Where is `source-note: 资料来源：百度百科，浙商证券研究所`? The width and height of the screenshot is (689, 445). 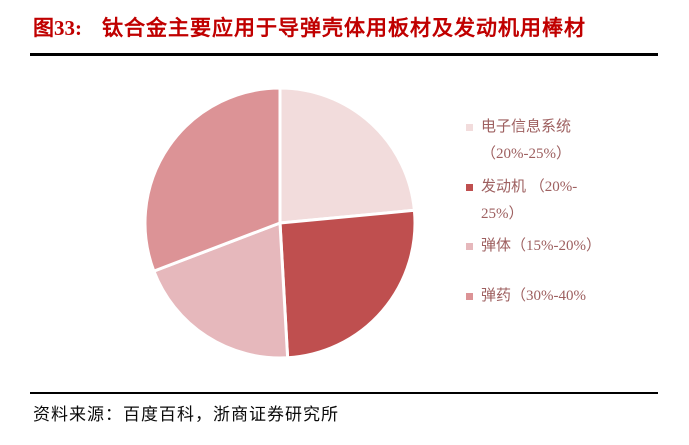
source-note: 资料来源：百度百科，浙商证券研究所 is located at coordinates (186, 414).